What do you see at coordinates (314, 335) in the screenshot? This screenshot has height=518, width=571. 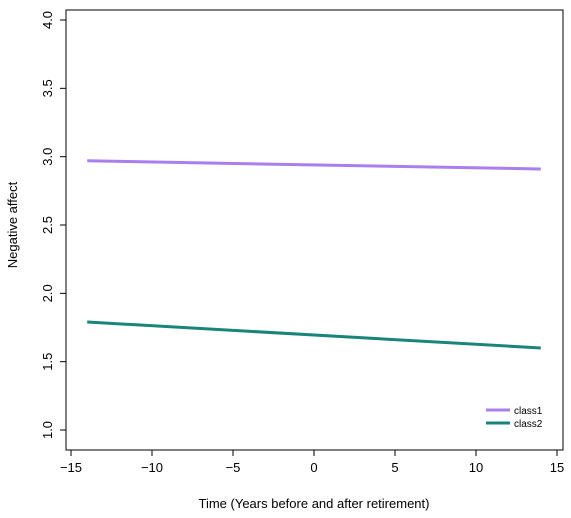 I see `series-line-class2` at bounding box center [314, 335].